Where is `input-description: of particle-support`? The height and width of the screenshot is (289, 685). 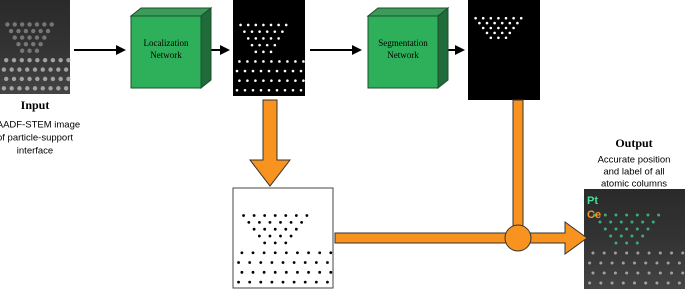 input-description: of particle-support is located at coordinates (36, 138).